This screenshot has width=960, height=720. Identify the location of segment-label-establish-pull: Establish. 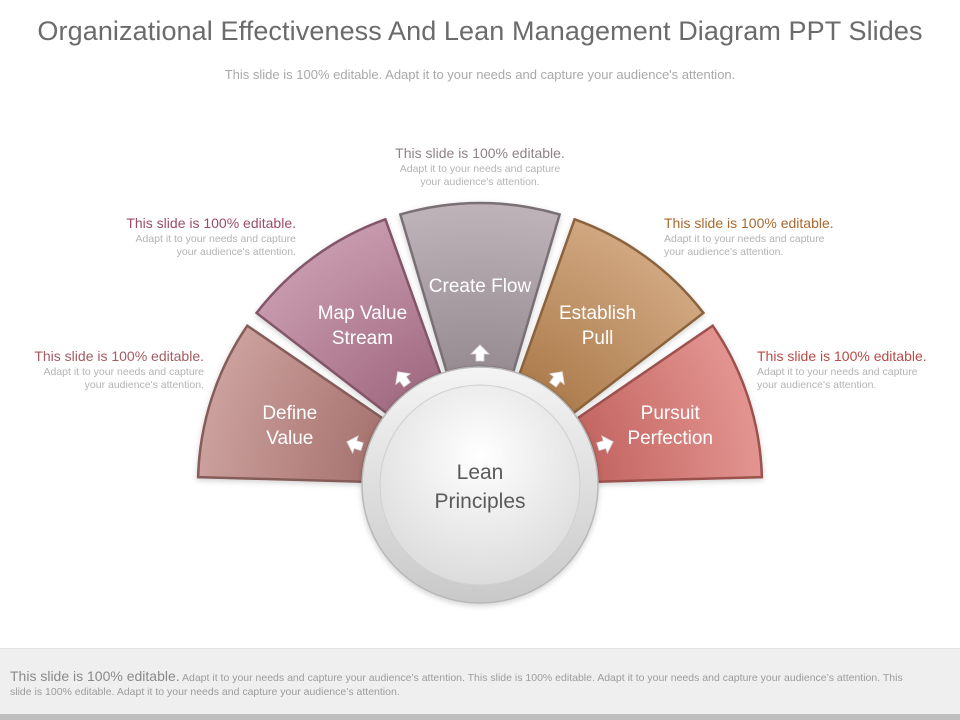
(597, 313).